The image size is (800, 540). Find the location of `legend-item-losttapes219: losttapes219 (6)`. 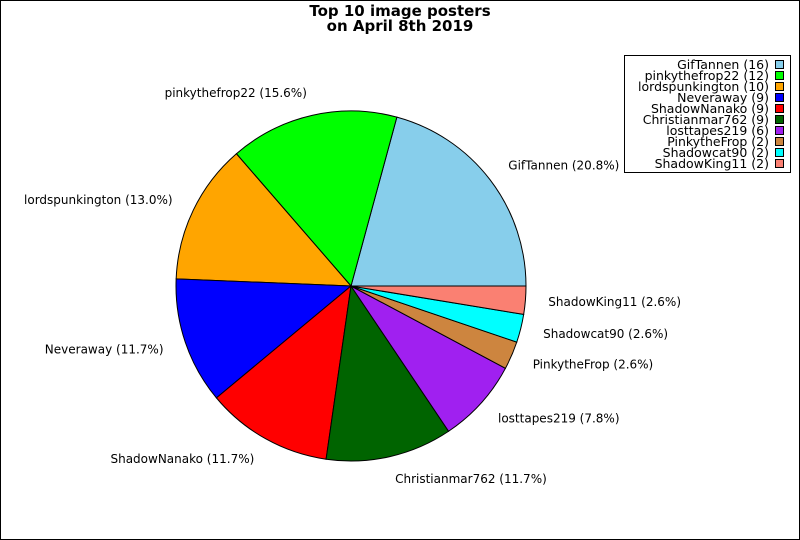

legend-item-losttapes219: losttapes219 (6) is located at coordinates (707, 130).